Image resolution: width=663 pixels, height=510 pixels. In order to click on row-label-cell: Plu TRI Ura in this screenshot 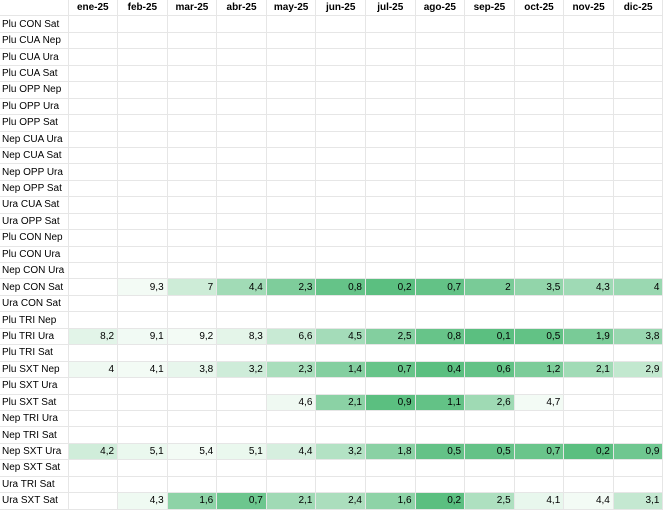, I will do `click(34, 337)`.